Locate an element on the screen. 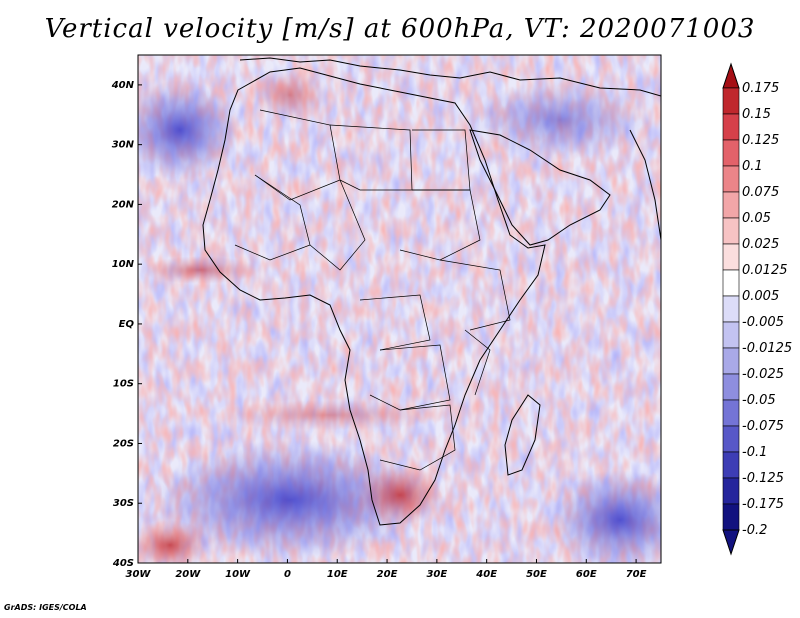 Image resolution: width=800 pixels, height=618 pixels. colorbar-level-label: -0.05 is located at coordinates (759, 400).